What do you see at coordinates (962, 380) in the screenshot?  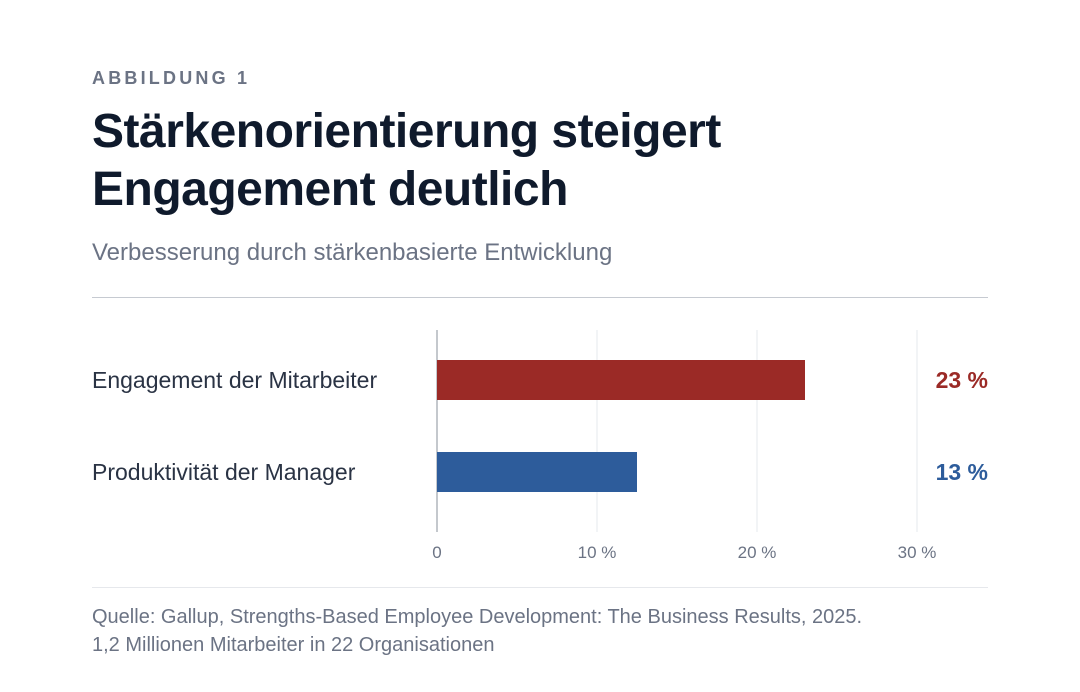 I see `value-label: 23 %` at bounding box center [962, 380].